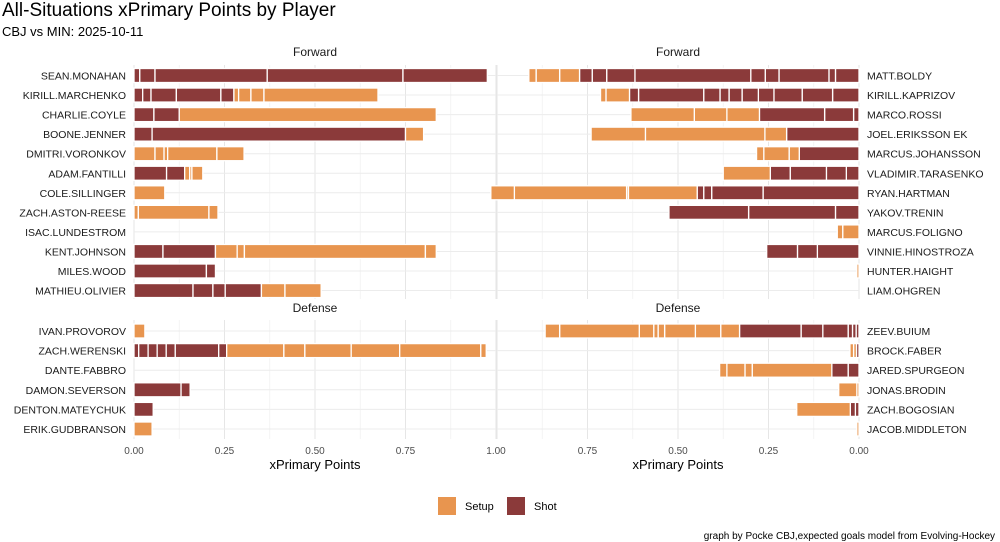 This screenshot has width=1000, height=542. I want to click on player-label: DMITRI.VORONKOV, so click(76, 155).